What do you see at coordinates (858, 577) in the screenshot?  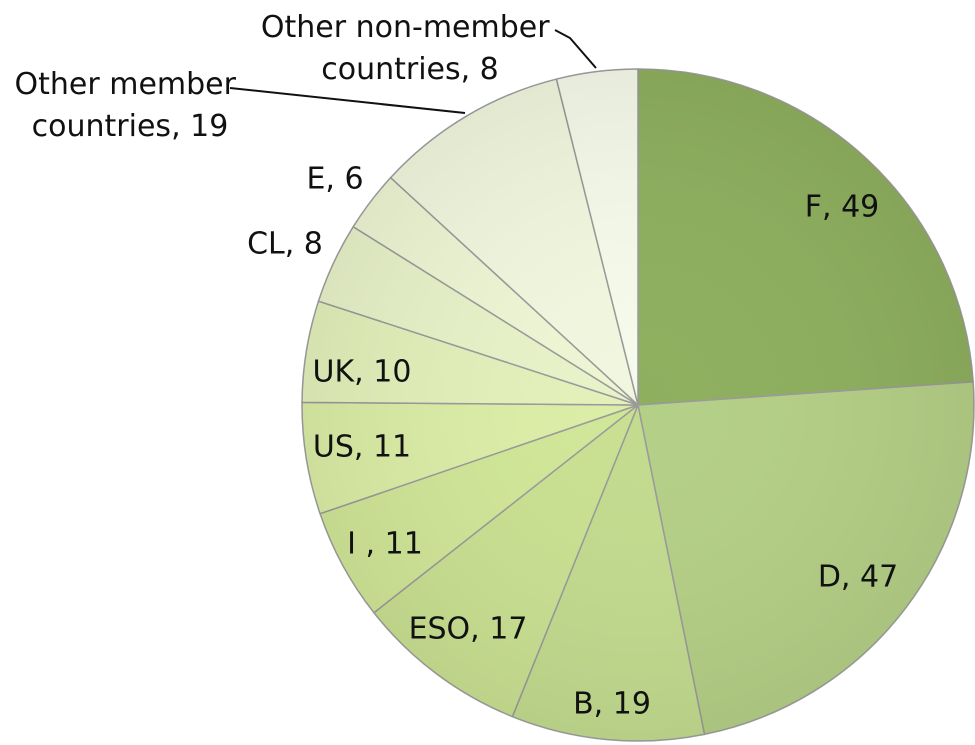 I see `data-label: D, 47` at bounding box center [858, 577].